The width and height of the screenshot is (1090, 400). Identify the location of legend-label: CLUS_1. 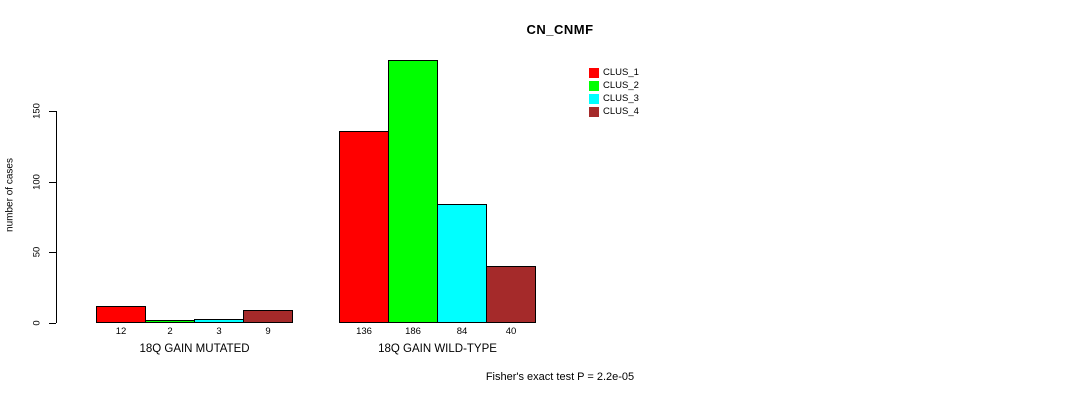
(621, 72).